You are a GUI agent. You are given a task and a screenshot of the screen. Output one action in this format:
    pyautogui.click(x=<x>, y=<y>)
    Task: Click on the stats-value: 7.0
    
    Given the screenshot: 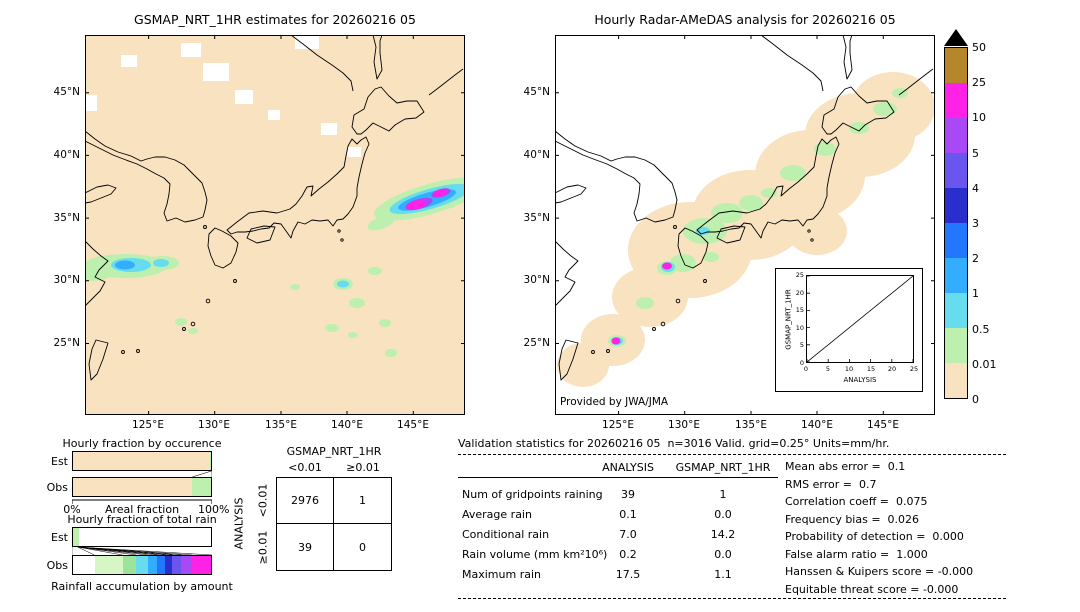 What is the action you would take?
    pyautogui.click(x=628, y=534)
    